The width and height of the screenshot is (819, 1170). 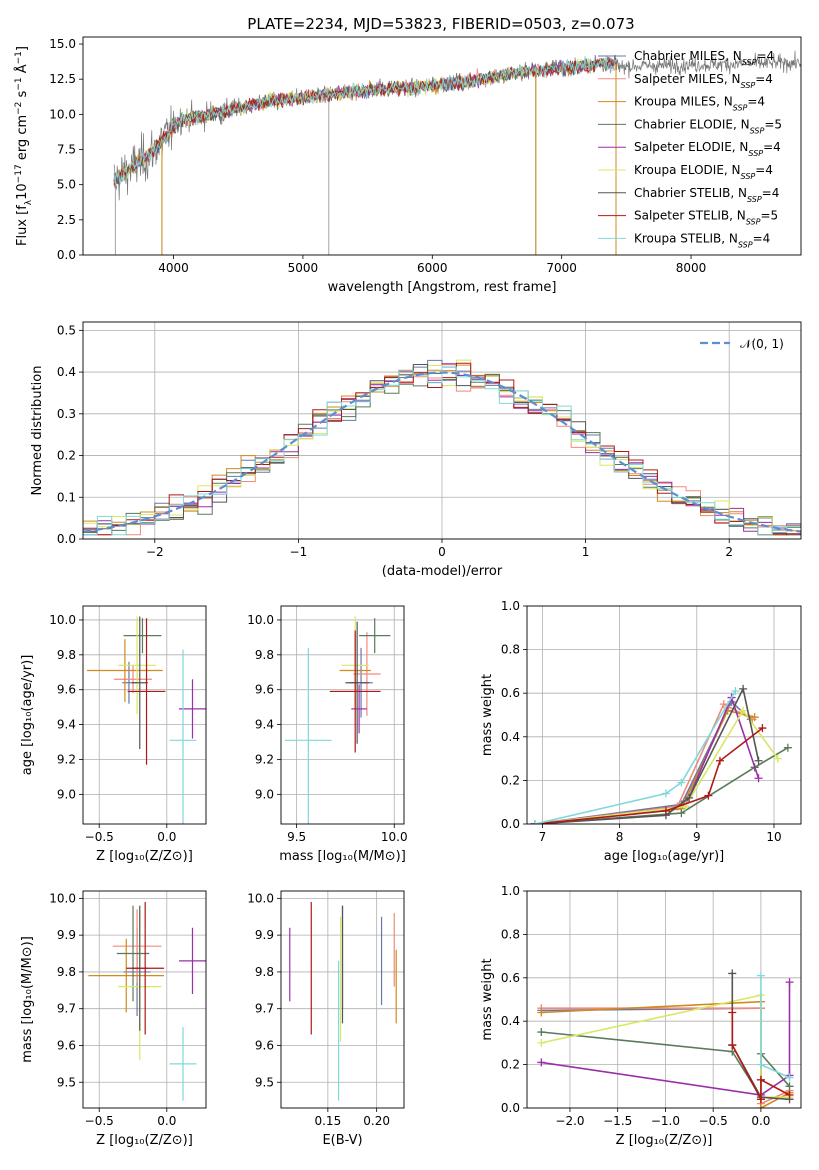 What do you see at coordinates (679, 170) in the screenshot?
I see `legend-name: Kroupa ELODIE` at bounding box center [679, 170].